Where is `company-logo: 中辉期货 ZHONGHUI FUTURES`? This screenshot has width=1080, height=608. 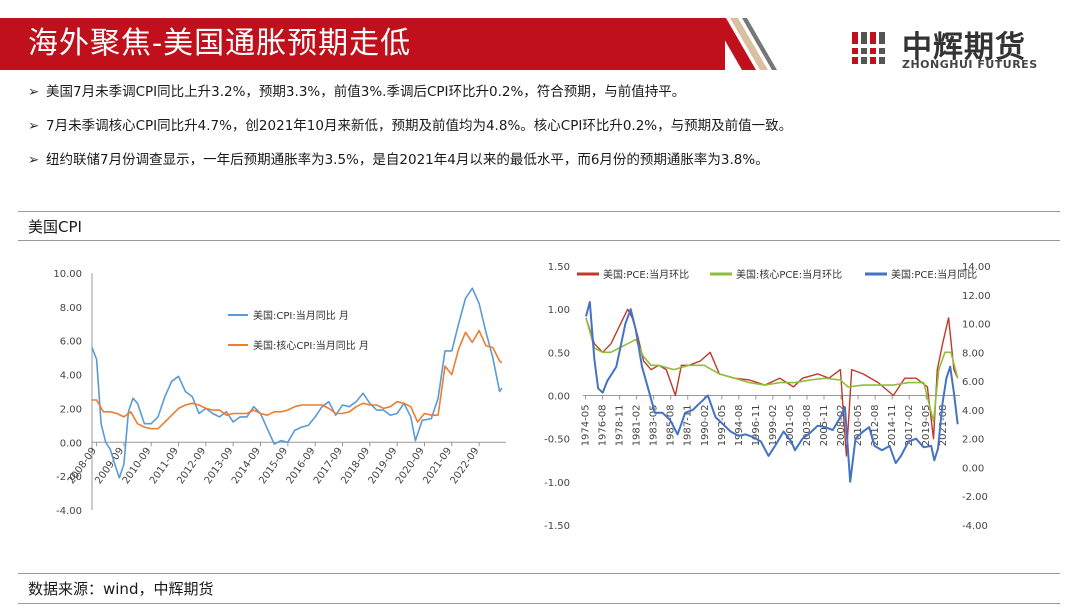 company-logo: 中辉期货 ZHONGHUI FUTURES is located at coordinates (950, 49).